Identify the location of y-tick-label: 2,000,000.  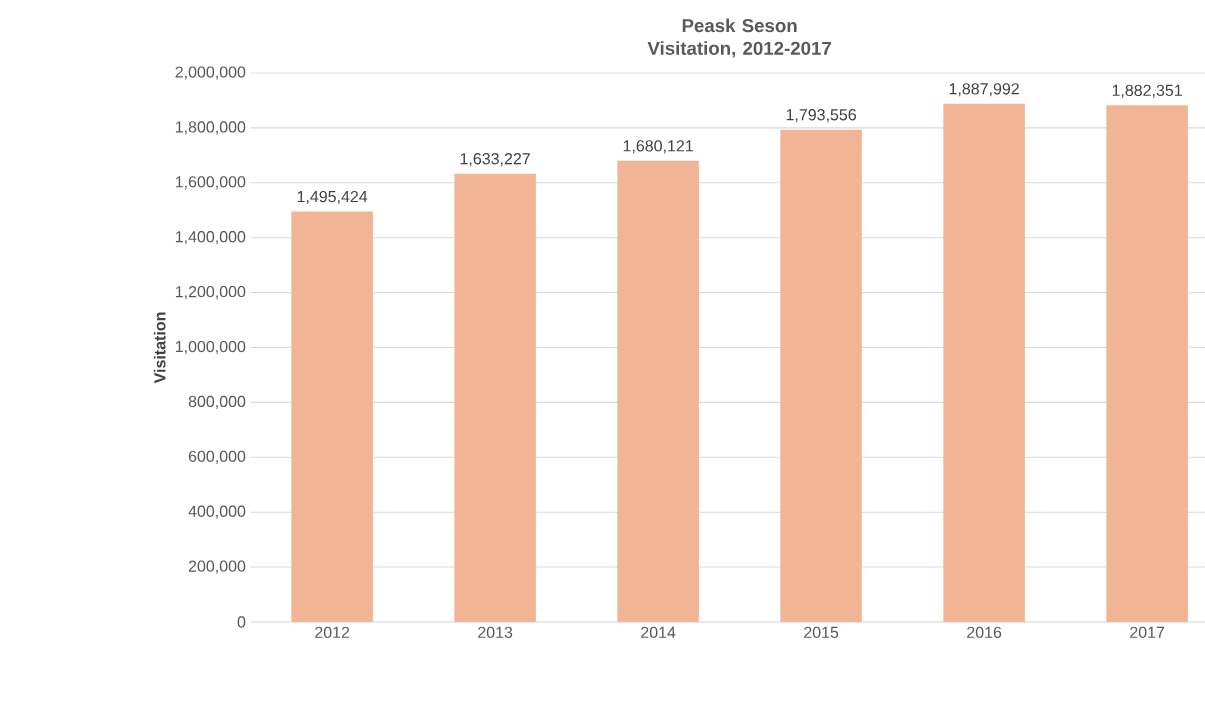
(210, 73).